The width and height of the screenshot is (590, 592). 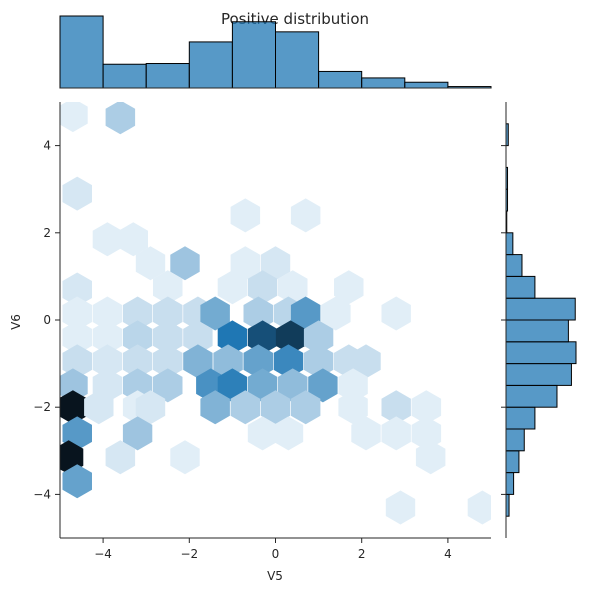 What do you see at coordinates (189, 554) in the screenshot?
I see `x-tick-label: −2` at bounding box center [189, 554].